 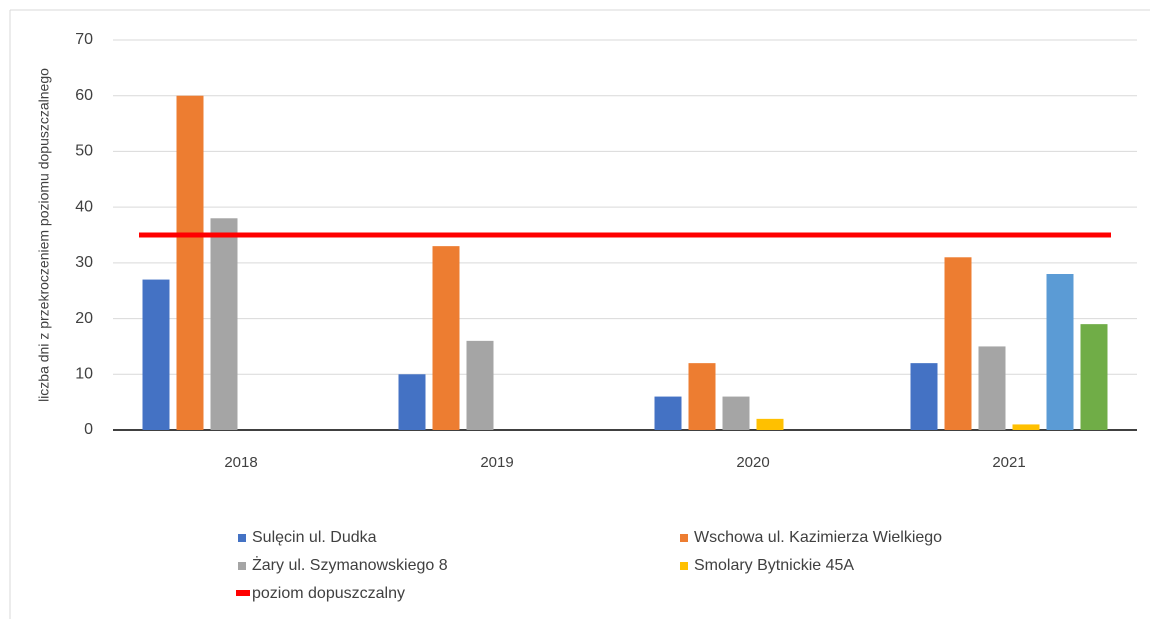 I want to click on legend-label: Żary ul. Szymanowskiego 8, so click(x=350, y=564).